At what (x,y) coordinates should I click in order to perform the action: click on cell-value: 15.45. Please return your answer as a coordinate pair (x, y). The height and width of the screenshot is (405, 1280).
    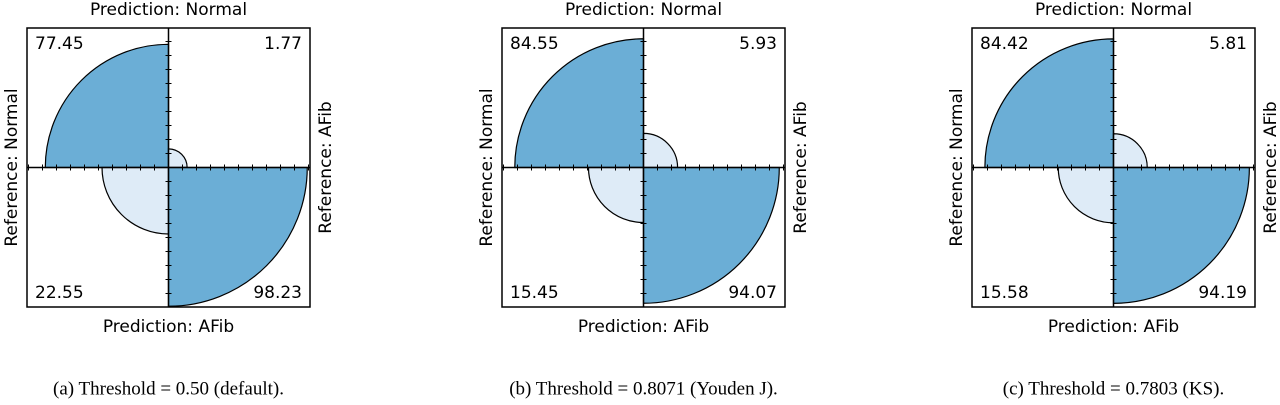
    Looking at the image, I should click on (534, 293).